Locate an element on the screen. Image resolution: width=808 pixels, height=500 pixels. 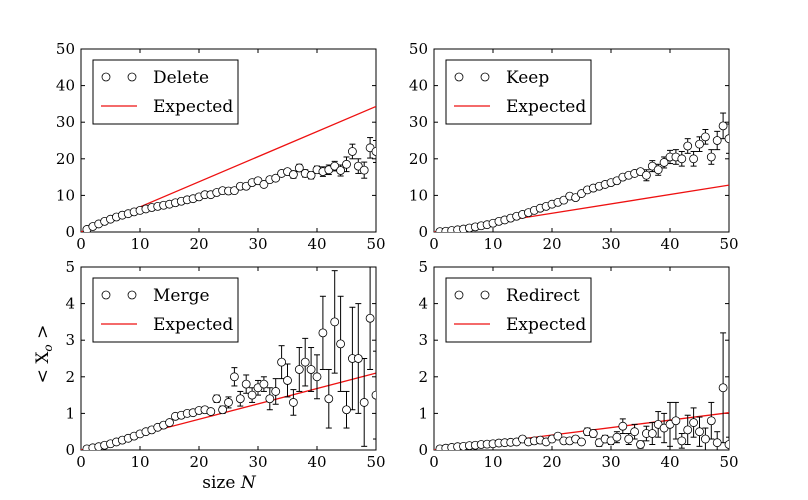
legend-label: Keep is located at coordinates (527, 78).